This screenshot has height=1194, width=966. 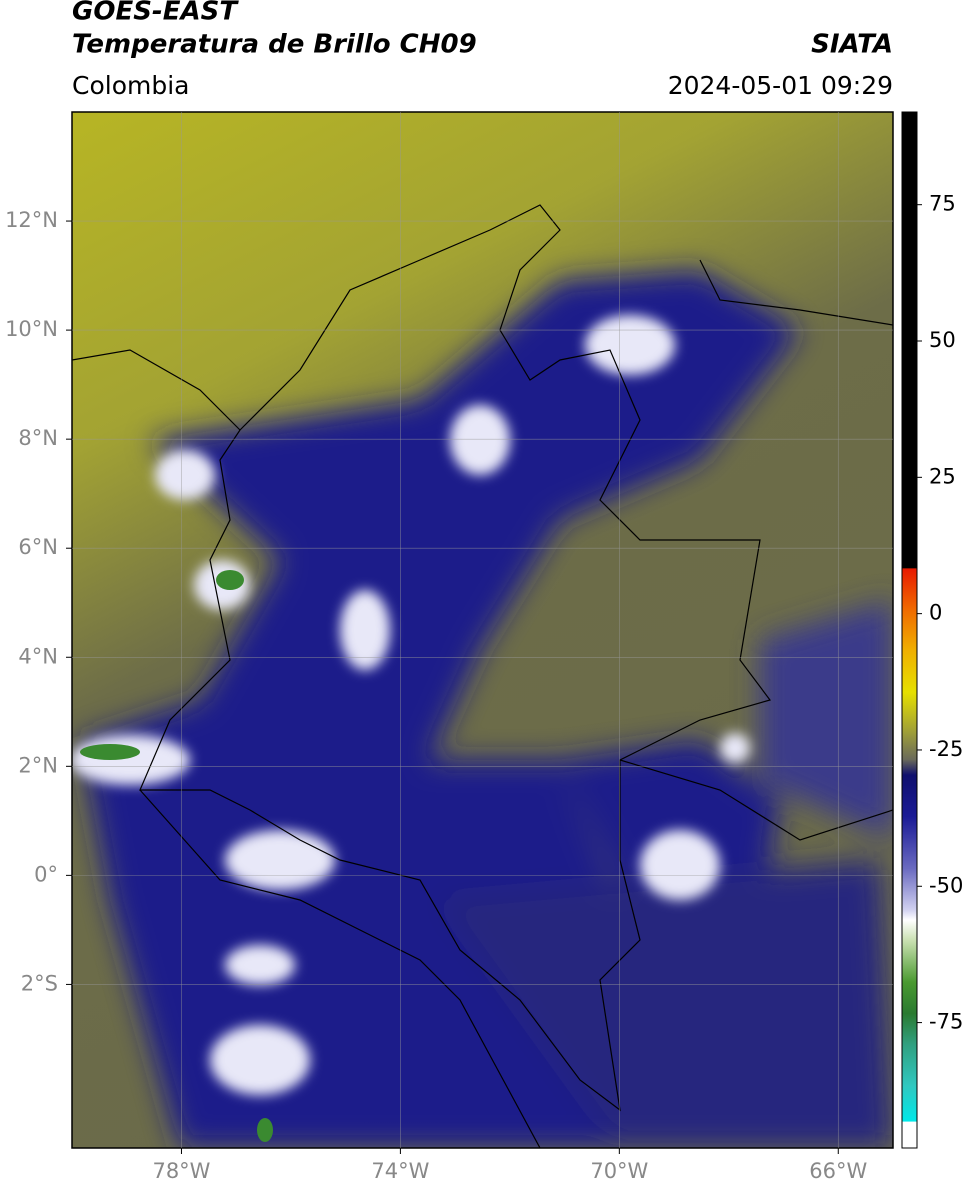 What do you see at coordinates (39, 983) in the screenshot?
I see `y-tick-label: 2°S` at bounding box center [39, 983].